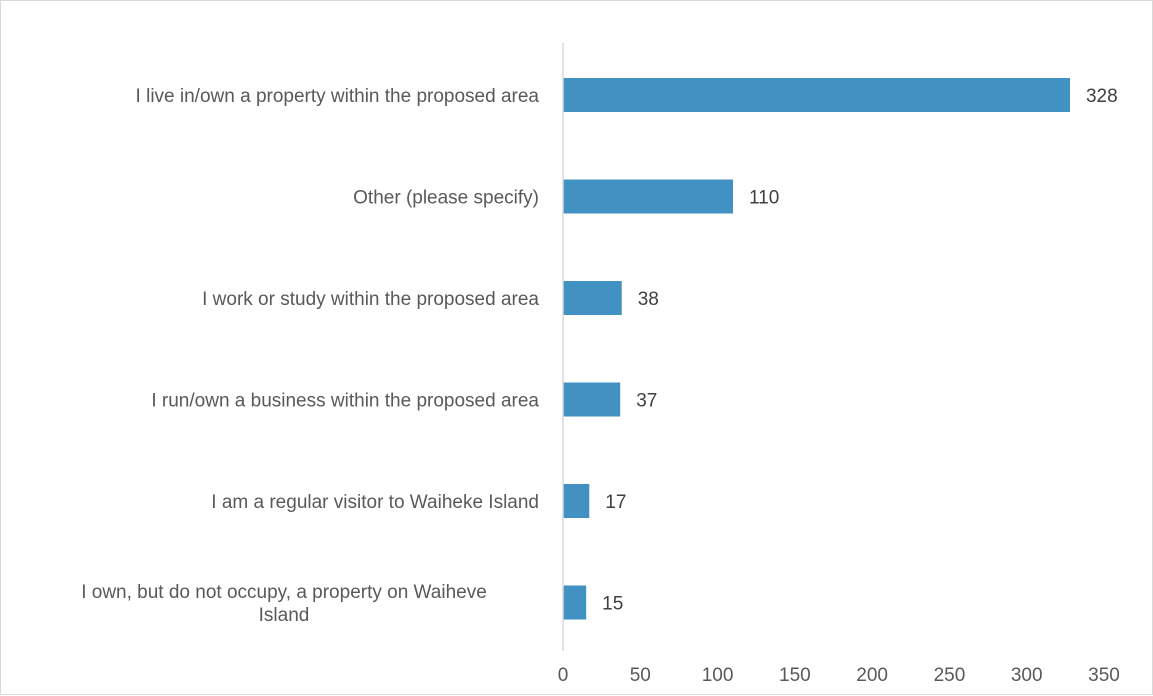 The image size is (1153, 696). What do you see at coordinates (375, 502) in the screenshot?
I see `category-label: I am a regular visitor to Waiheke Island` at bounding box center [375, 502].